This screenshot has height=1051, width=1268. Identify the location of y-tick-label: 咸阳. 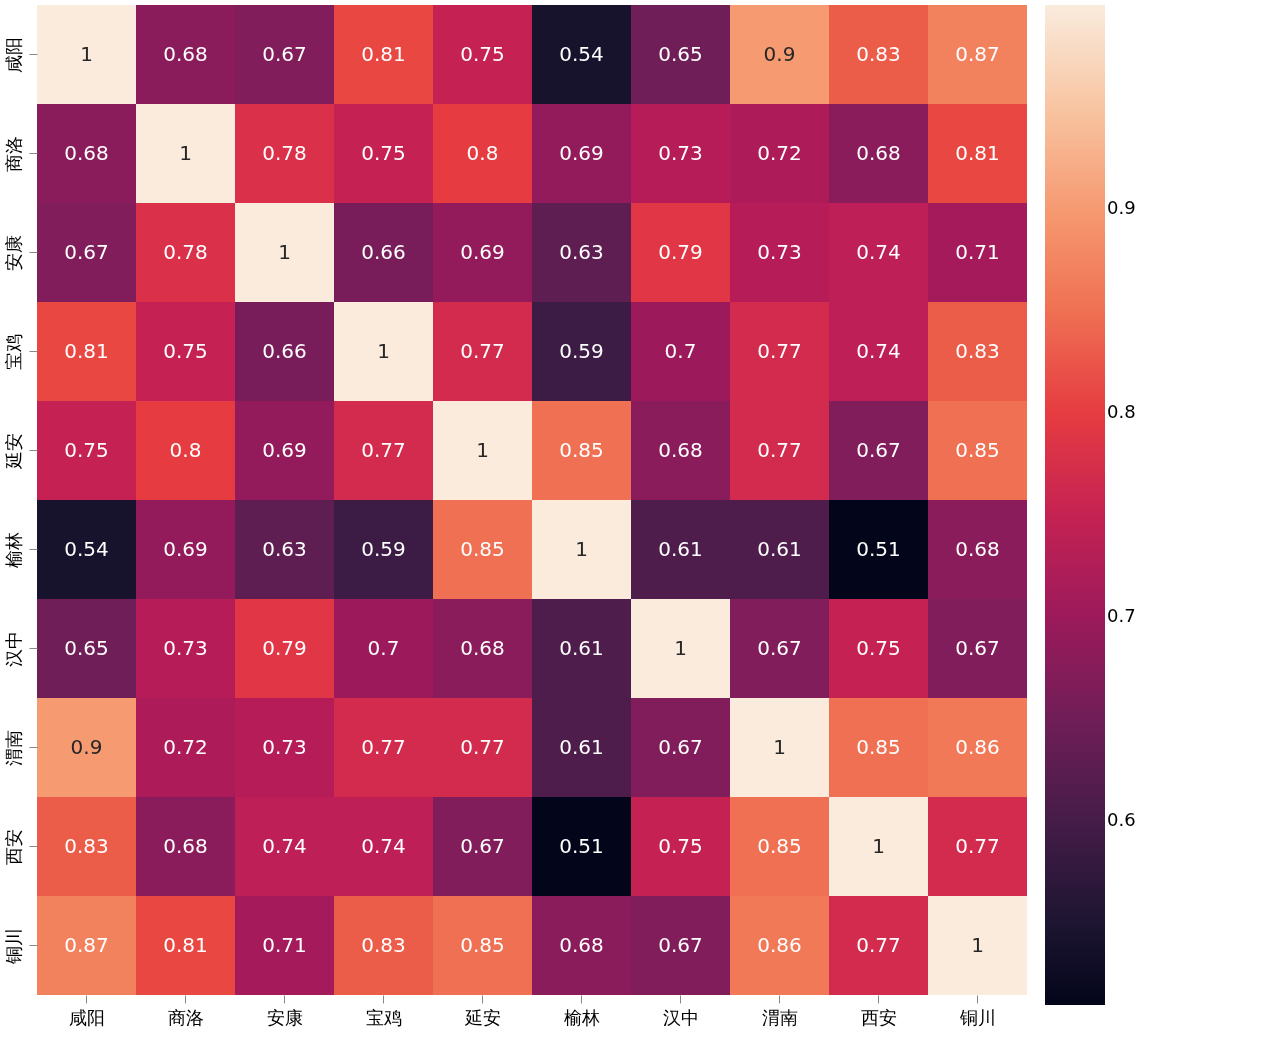
(13, 54).